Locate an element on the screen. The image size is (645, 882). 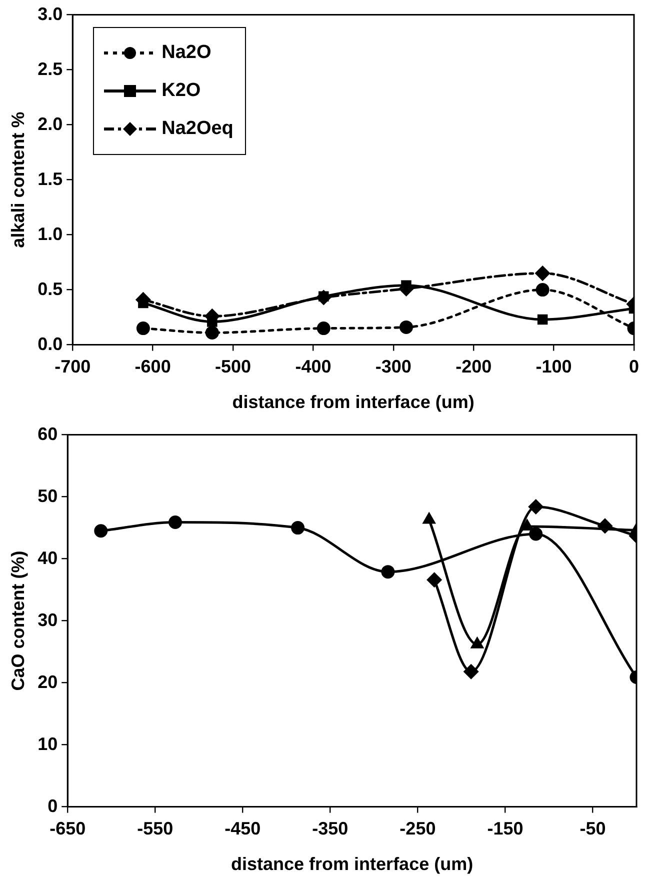
x-tick-label: -400 is located at coordinates (313, 366).